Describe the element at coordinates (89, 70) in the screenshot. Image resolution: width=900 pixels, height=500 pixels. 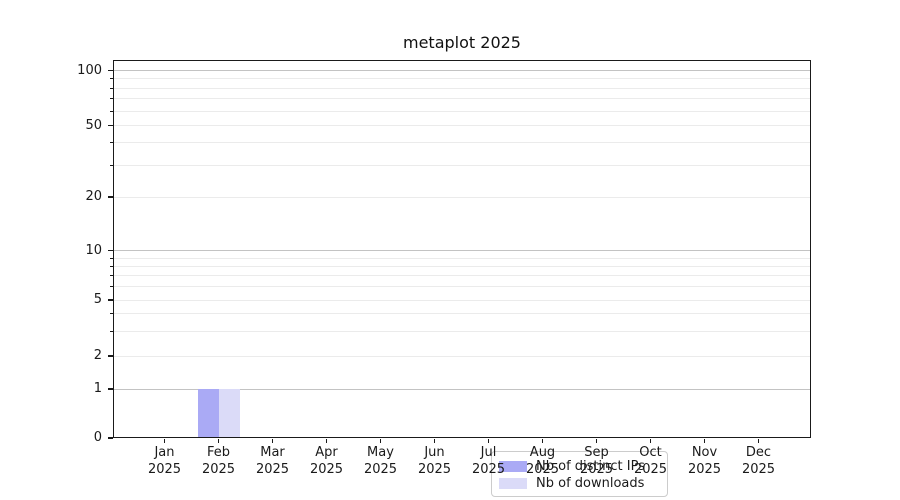
I see `y-tick-label: 100` at that location.